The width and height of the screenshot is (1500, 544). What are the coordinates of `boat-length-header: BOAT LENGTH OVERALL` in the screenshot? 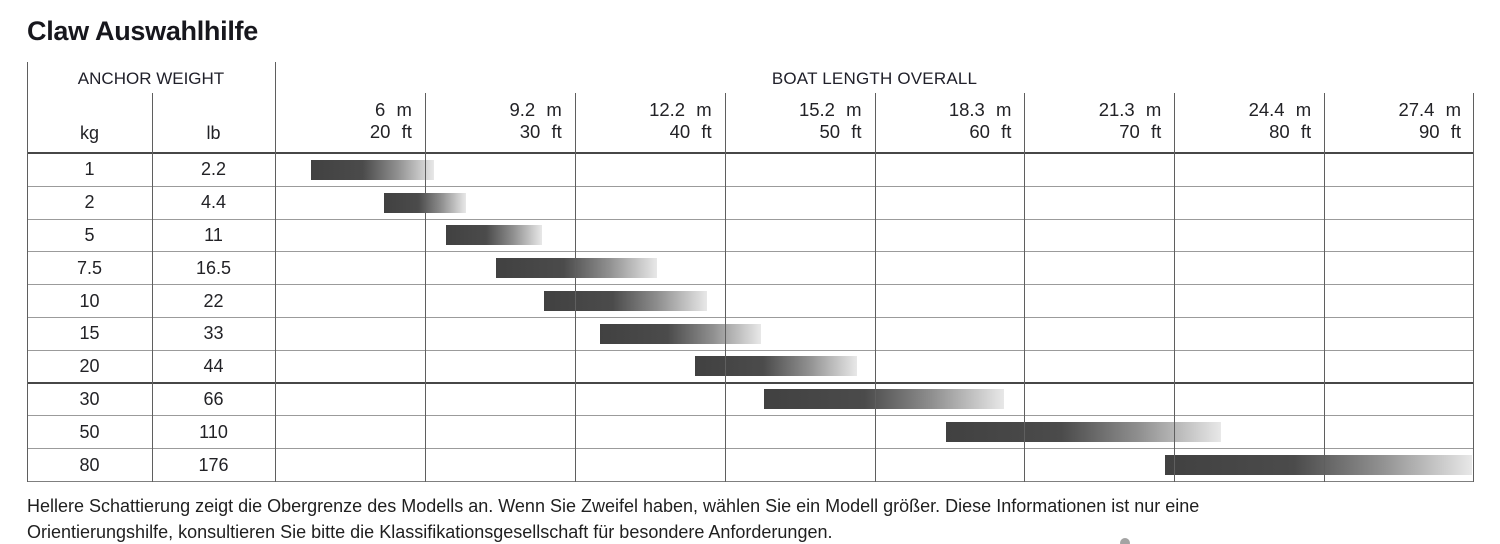 It's located at (874, 78).